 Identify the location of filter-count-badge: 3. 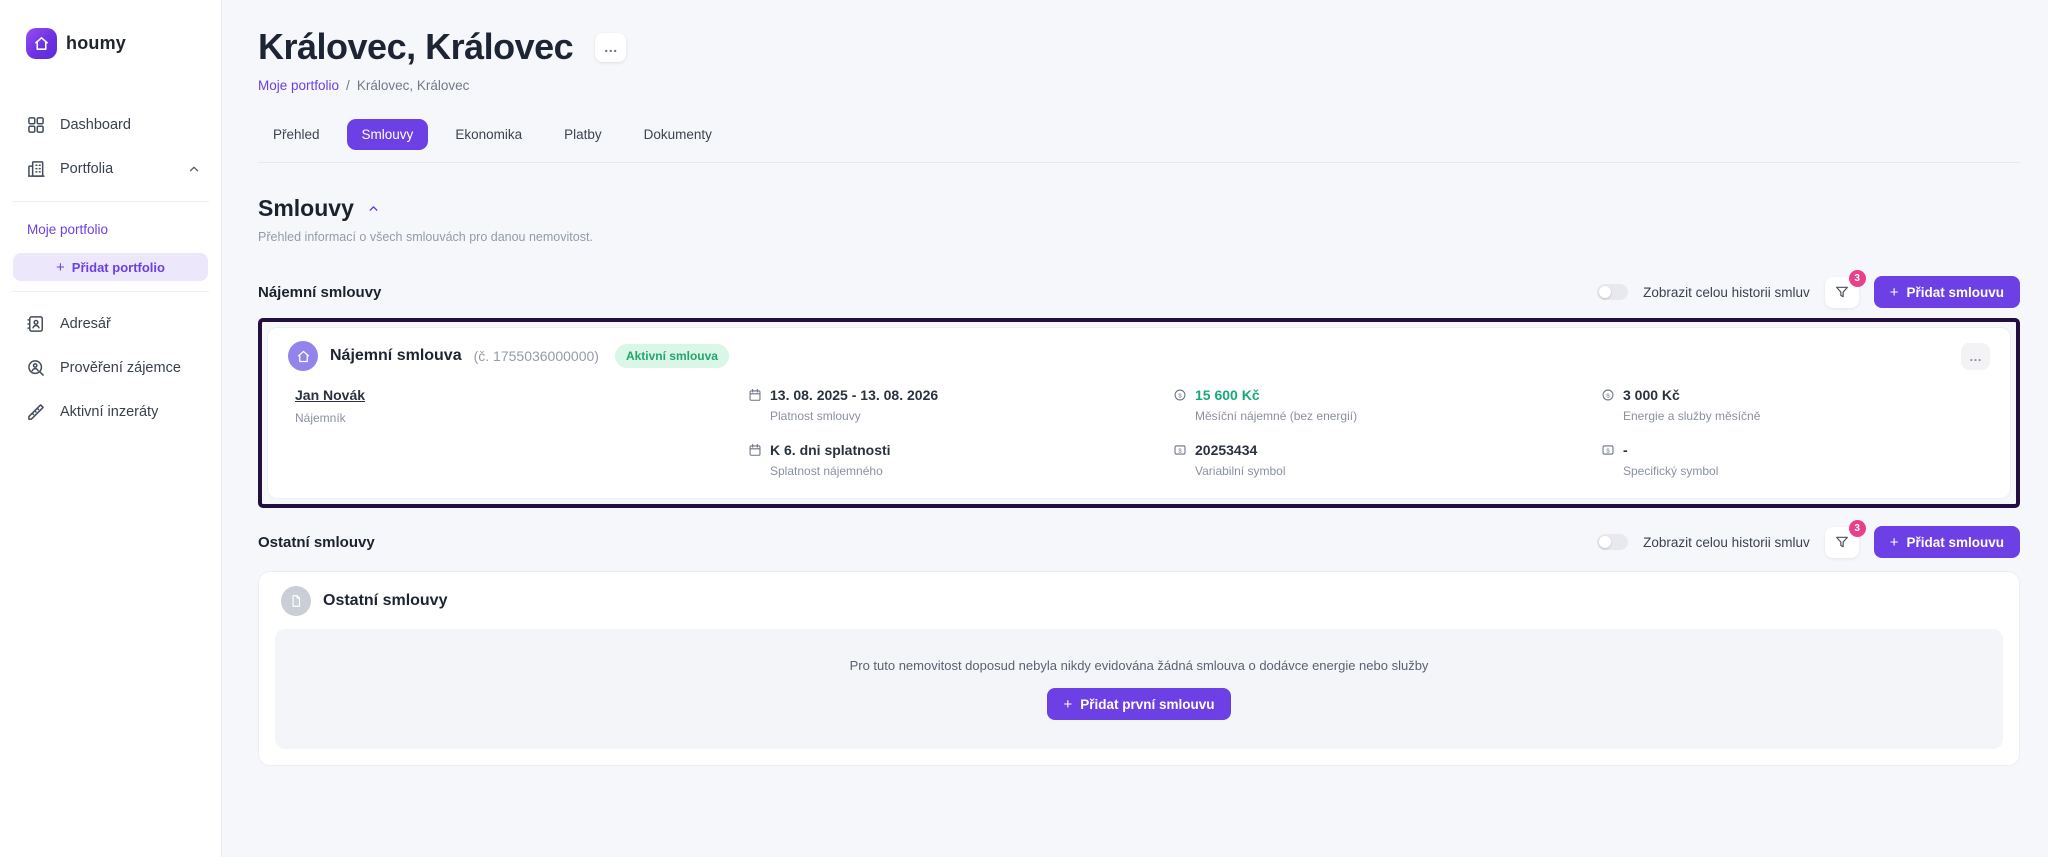
(1857, 528).